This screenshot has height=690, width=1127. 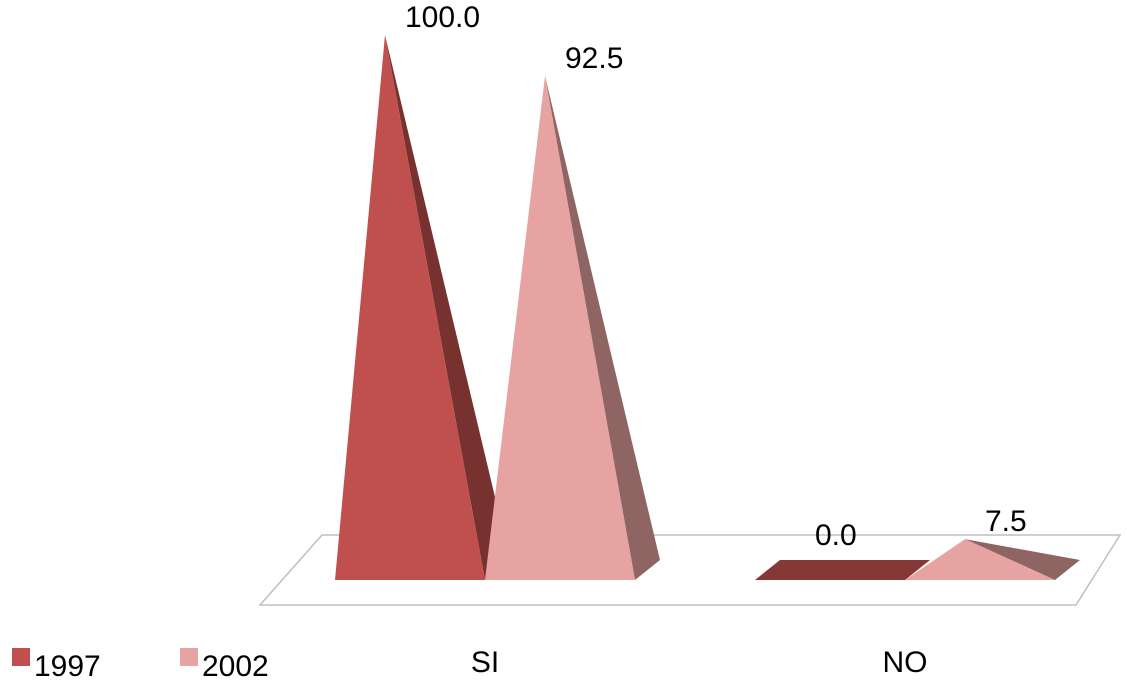 I want to click on pyramid-2002-SI, so click(x=572, y=327).